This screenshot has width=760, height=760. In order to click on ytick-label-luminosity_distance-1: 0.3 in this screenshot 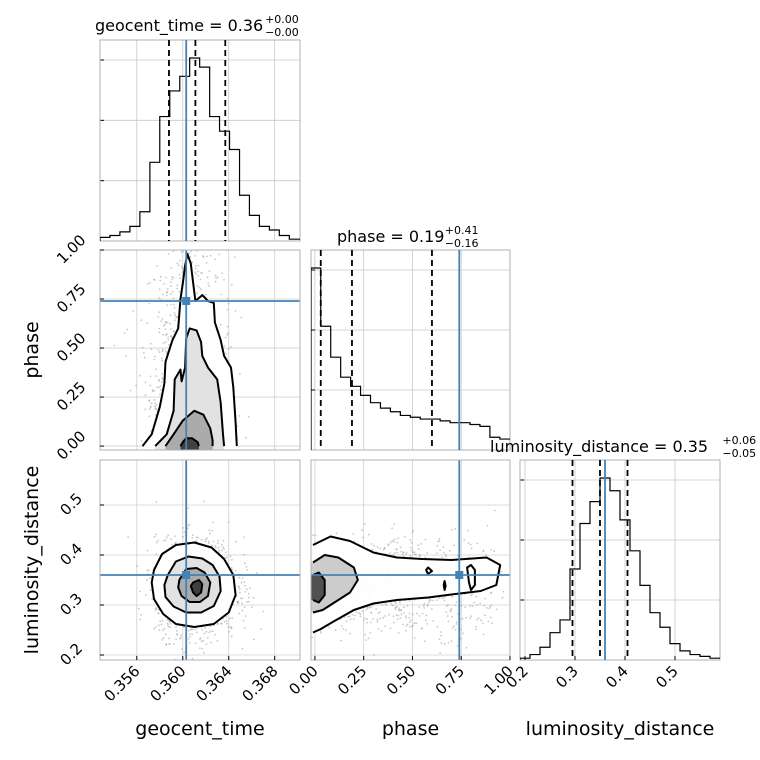, I will do `click(71, 604)`.